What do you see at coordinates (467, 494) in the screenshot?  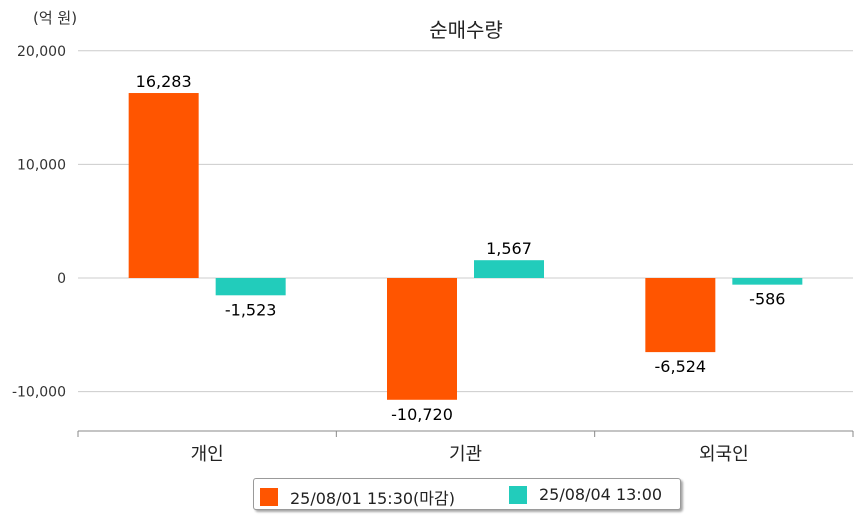 I see `legend: 25/08/01 15:30(마감) 25/08/04 13:00` at bounding box center [467, 494].